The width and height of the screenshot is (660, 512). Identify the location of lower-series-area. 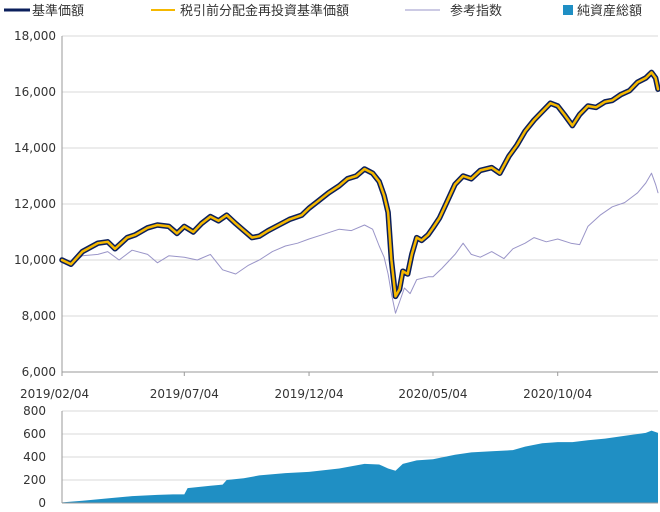
(360, 466).